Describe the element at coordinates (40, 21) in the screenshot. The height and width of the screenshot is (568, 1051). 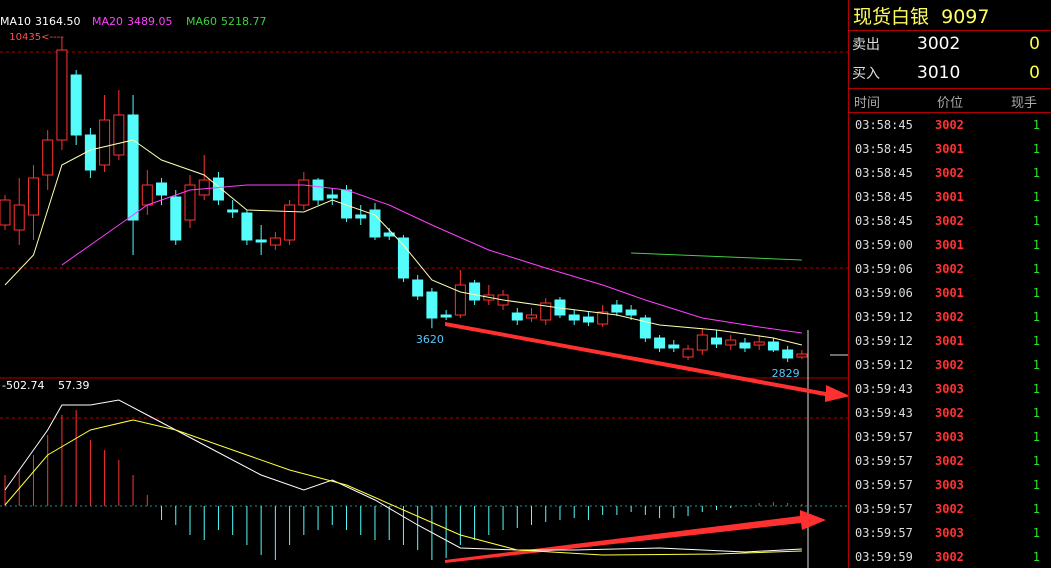
I see `legend-entry: MA10 3164.50` at that location.